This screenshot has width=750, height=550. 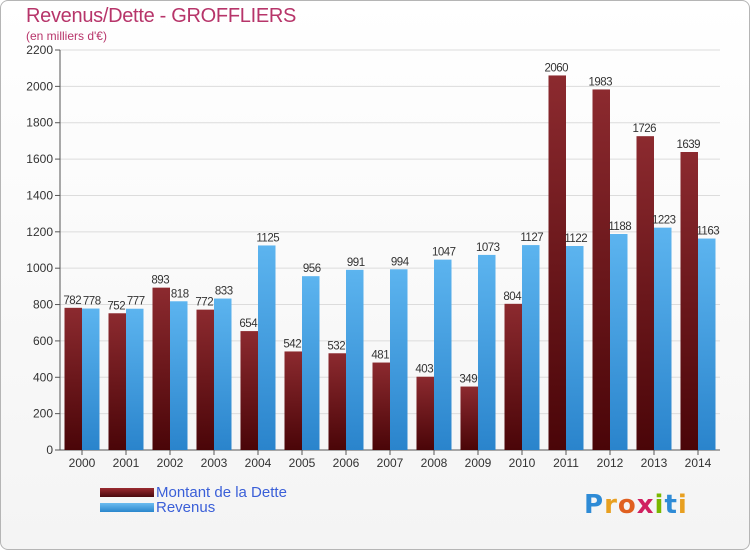 I want to click on data-label-revenue: 1073, so click(x=488, y=248).